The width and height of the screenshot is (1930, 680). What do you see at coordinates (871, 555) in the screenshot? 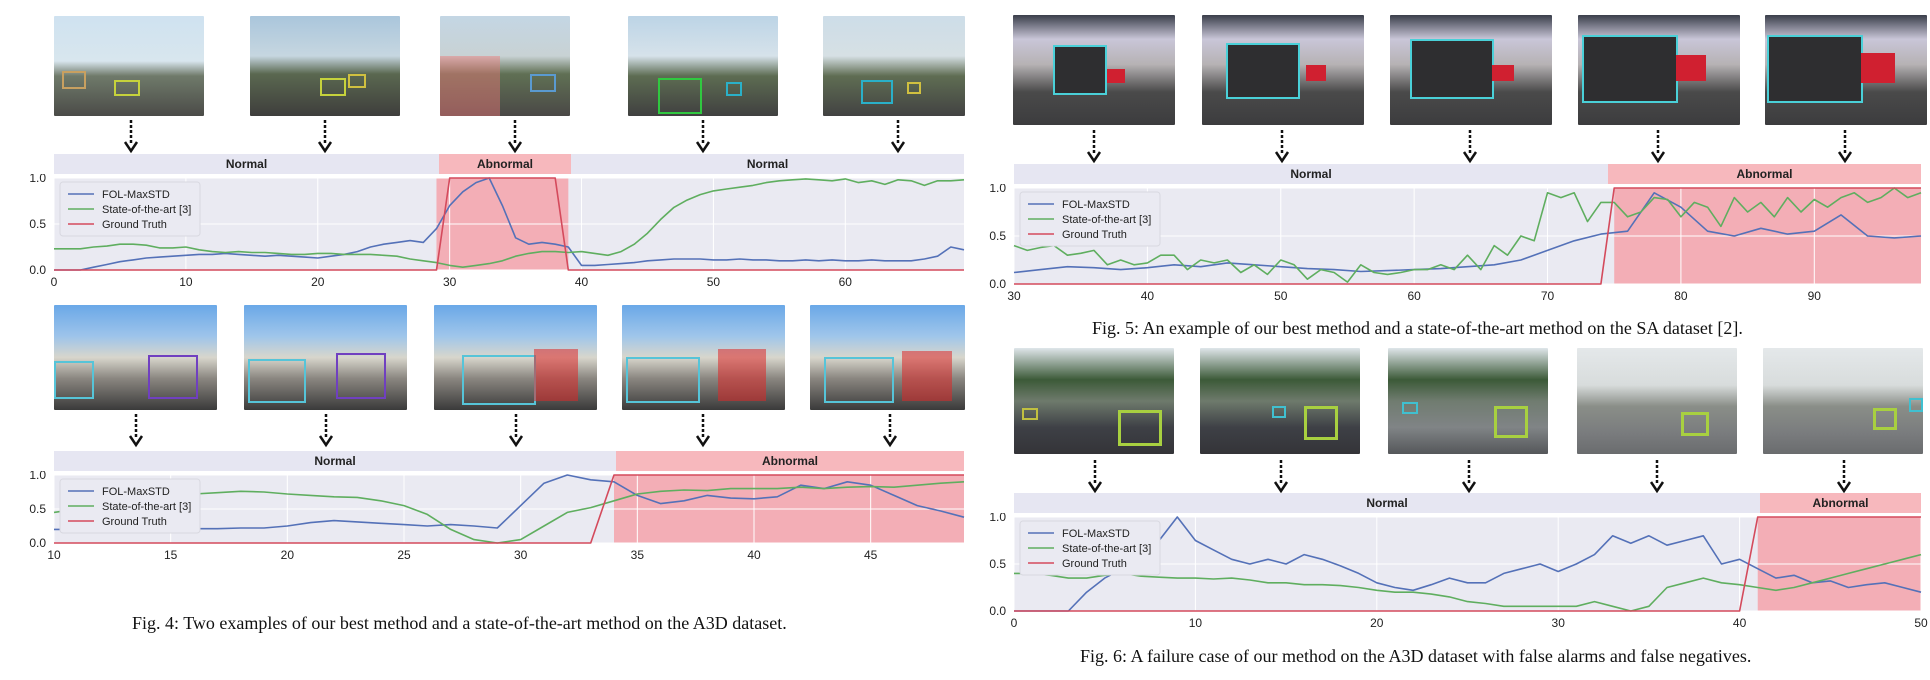
I see `x-tick-label: 45` at bounding box center [871, 555].